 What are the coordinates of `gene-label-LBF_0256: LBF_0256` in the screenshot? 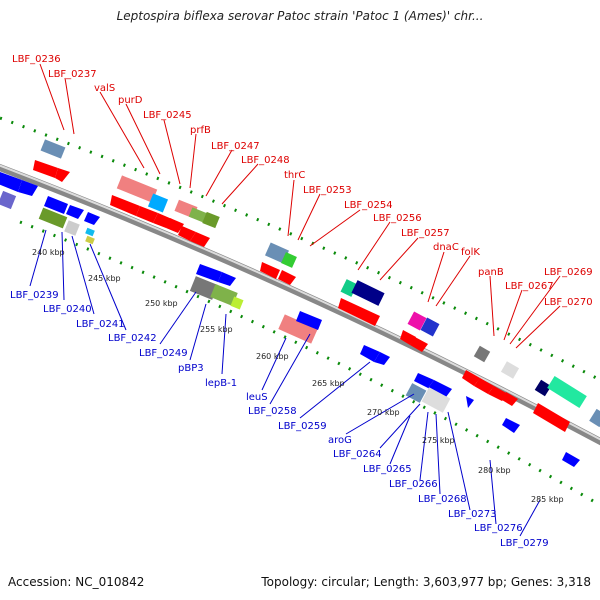 It's located at (397, 218).